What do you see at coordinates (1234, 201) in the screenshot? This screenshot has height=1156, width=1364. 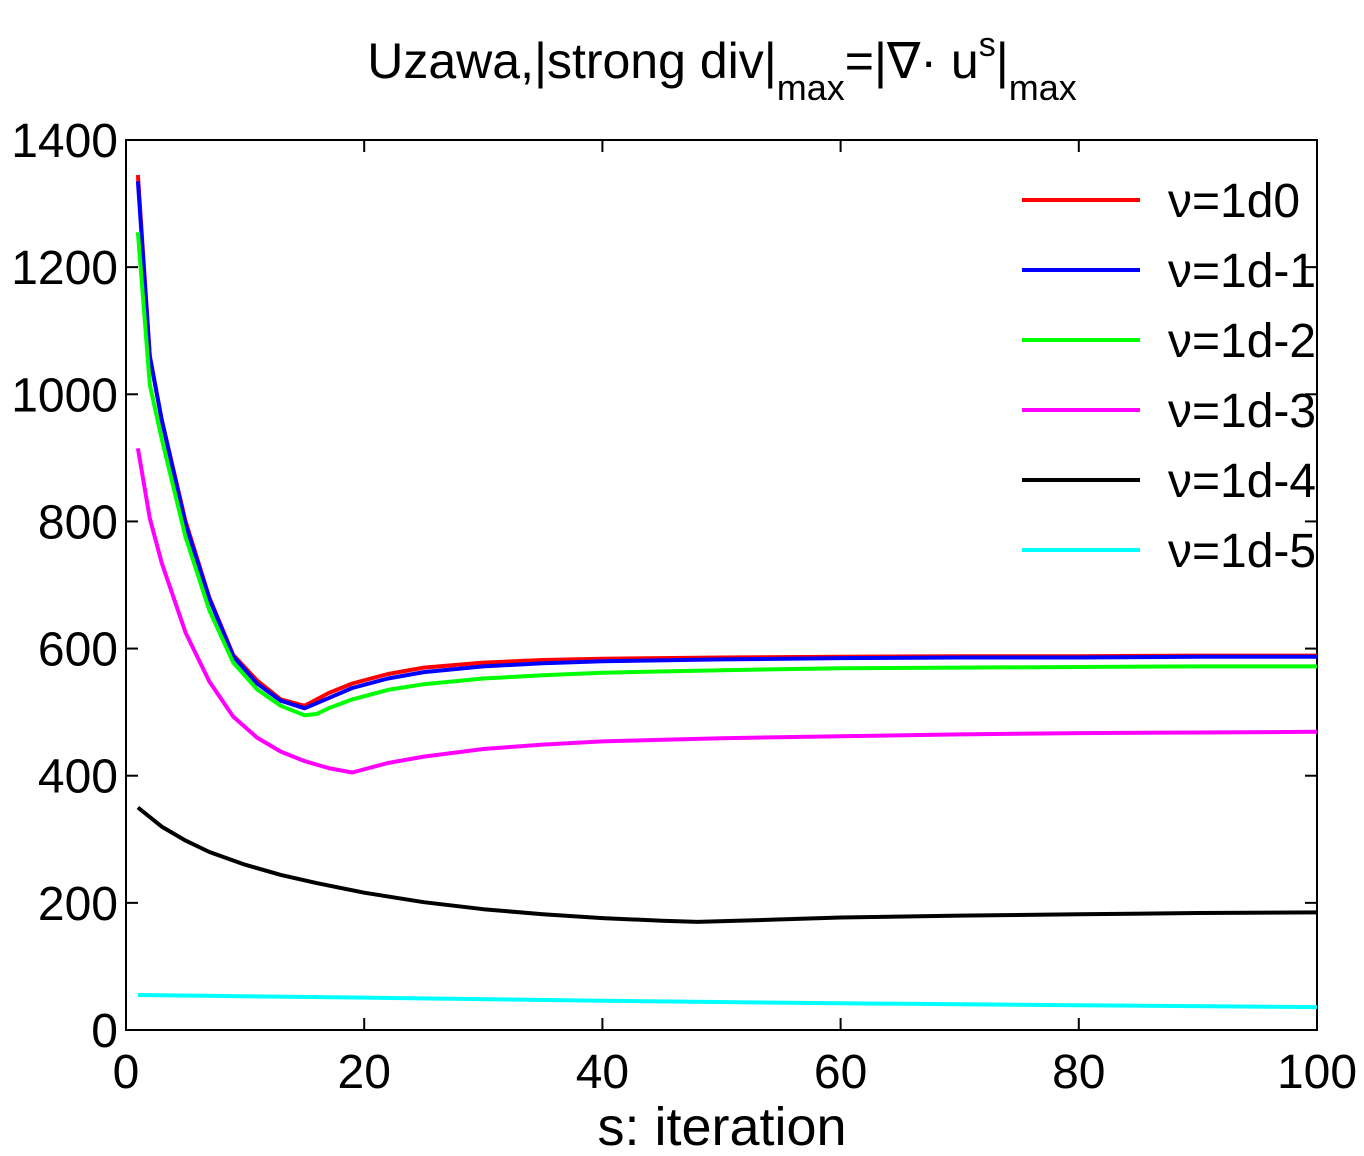 I see `legend-label-1: ν=1d0` at bounding box center [1234, 201].